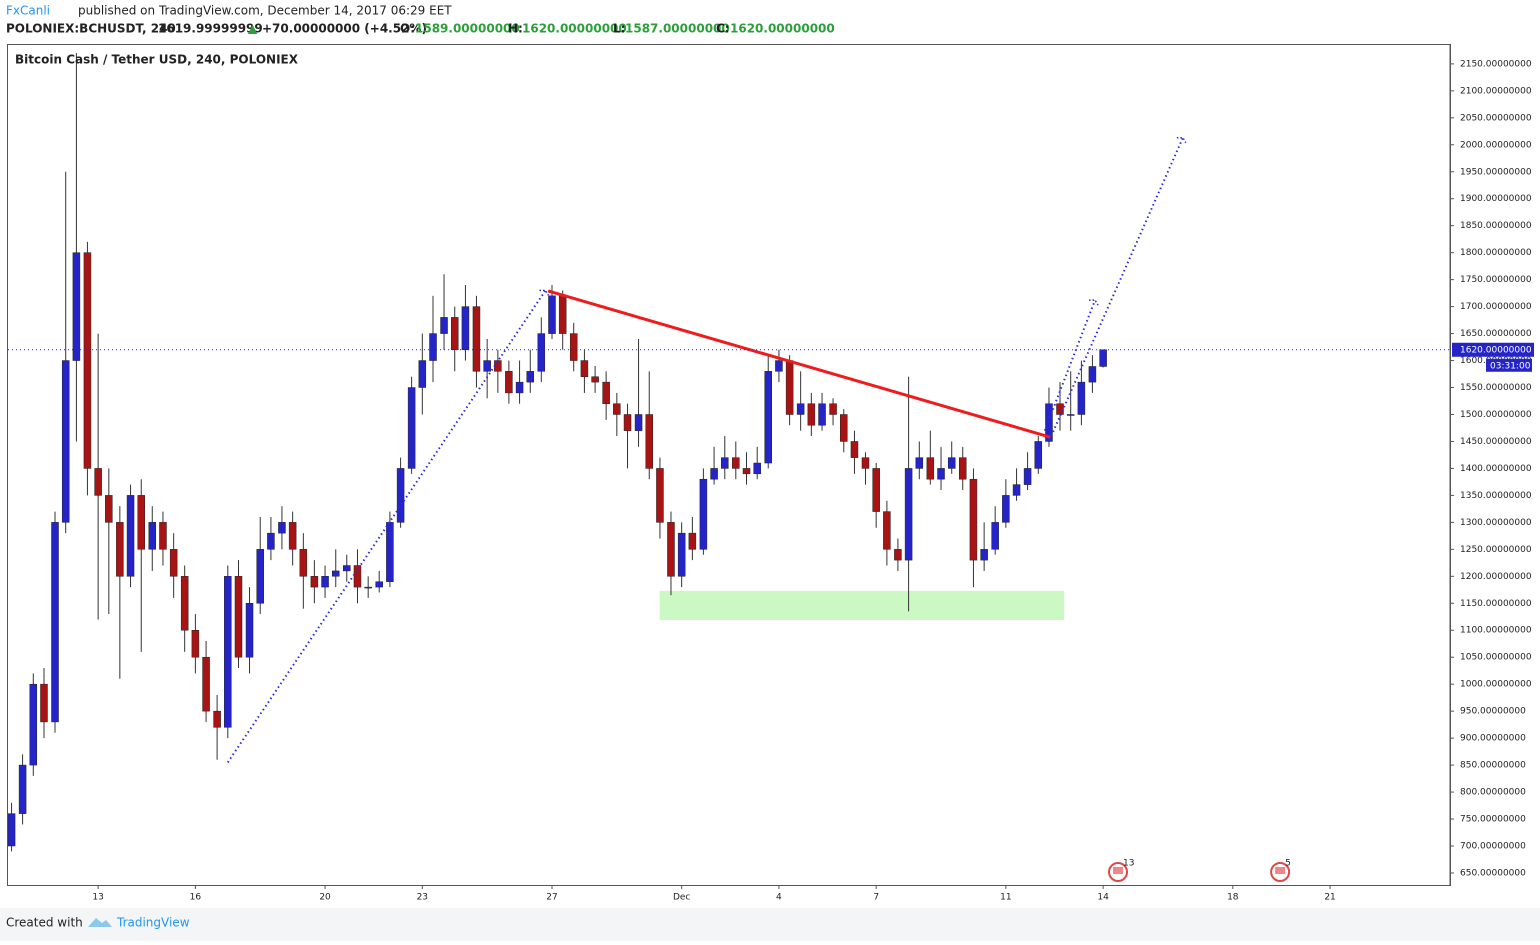 The height and width of the screenshot is (945, 1540). What do you see at coordinates (153, 923) in the screenshot?
I see `brand: TradingView` at bounding box center [153, 923].